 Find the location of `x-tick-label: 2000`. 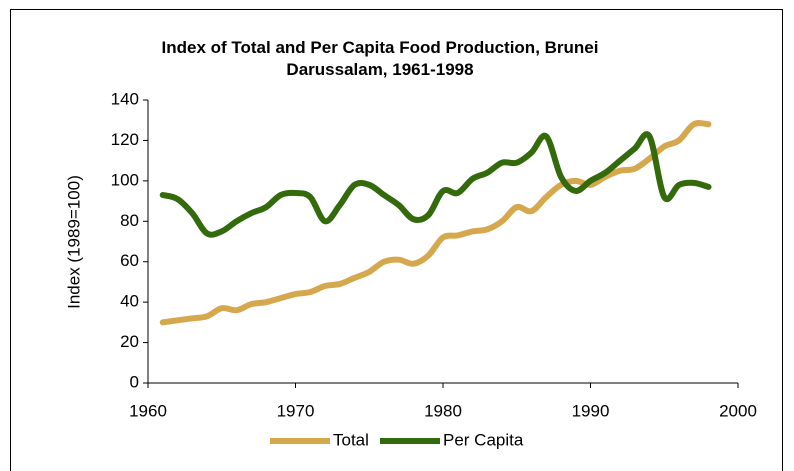

x-tick-label: 2000 is located at coordinates (738, 410).